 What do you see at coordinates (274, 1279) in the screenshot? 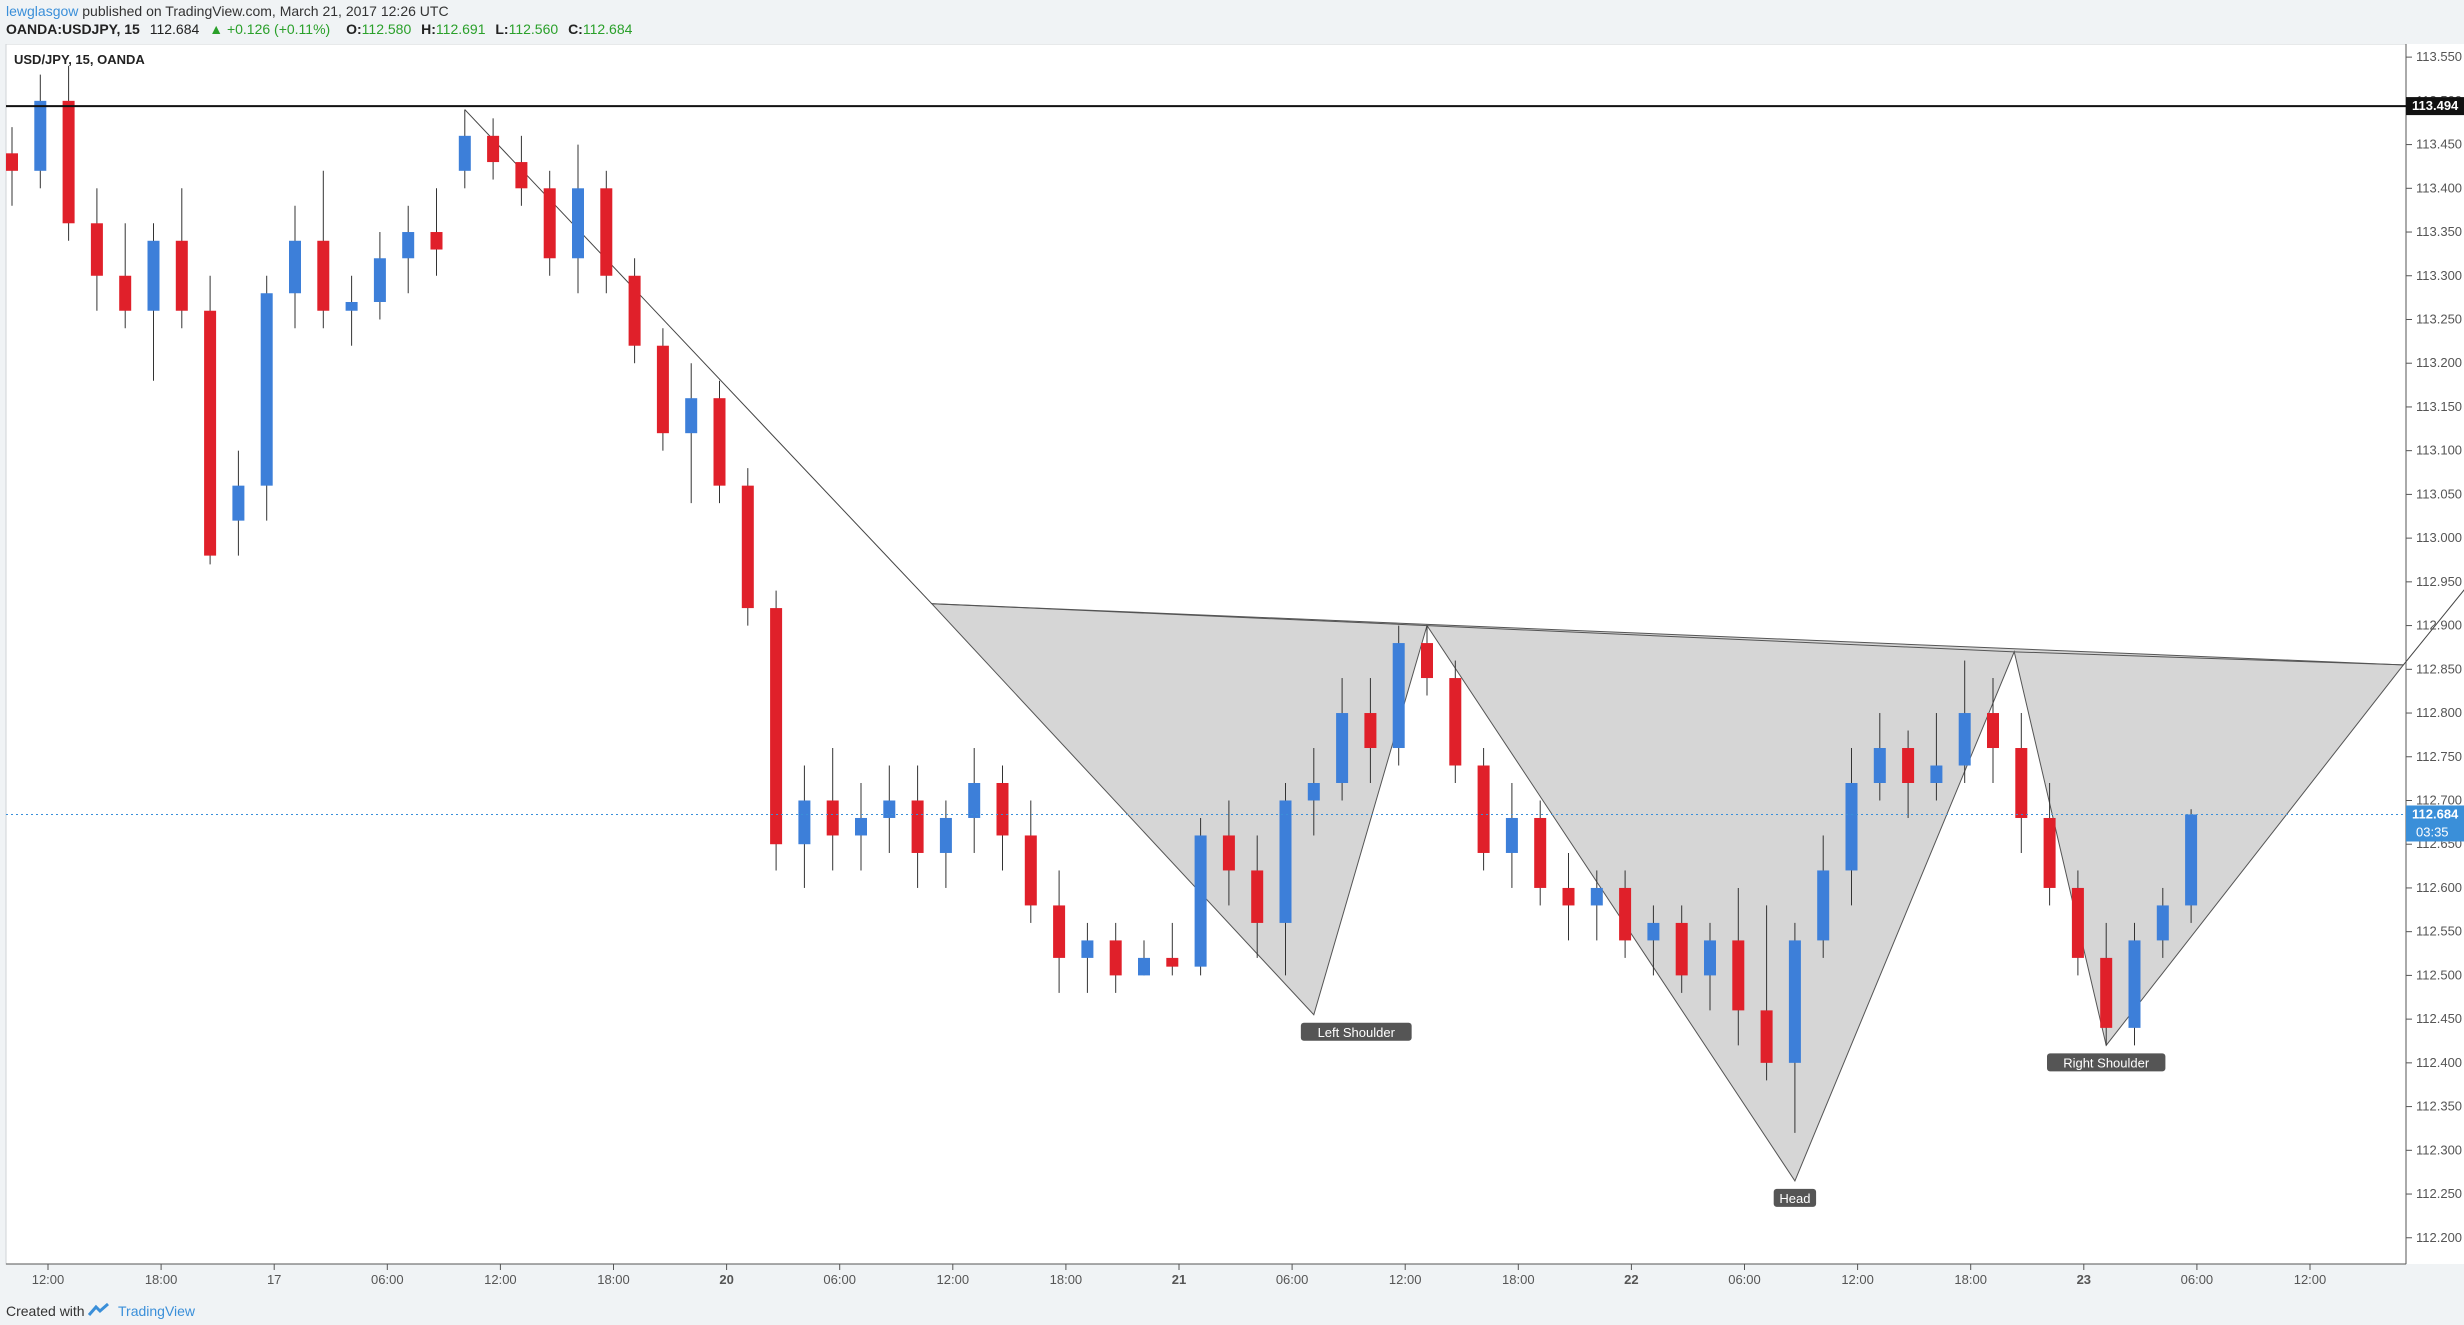
I see `x-tick-label: 17` at bounding box center [274, 1279].